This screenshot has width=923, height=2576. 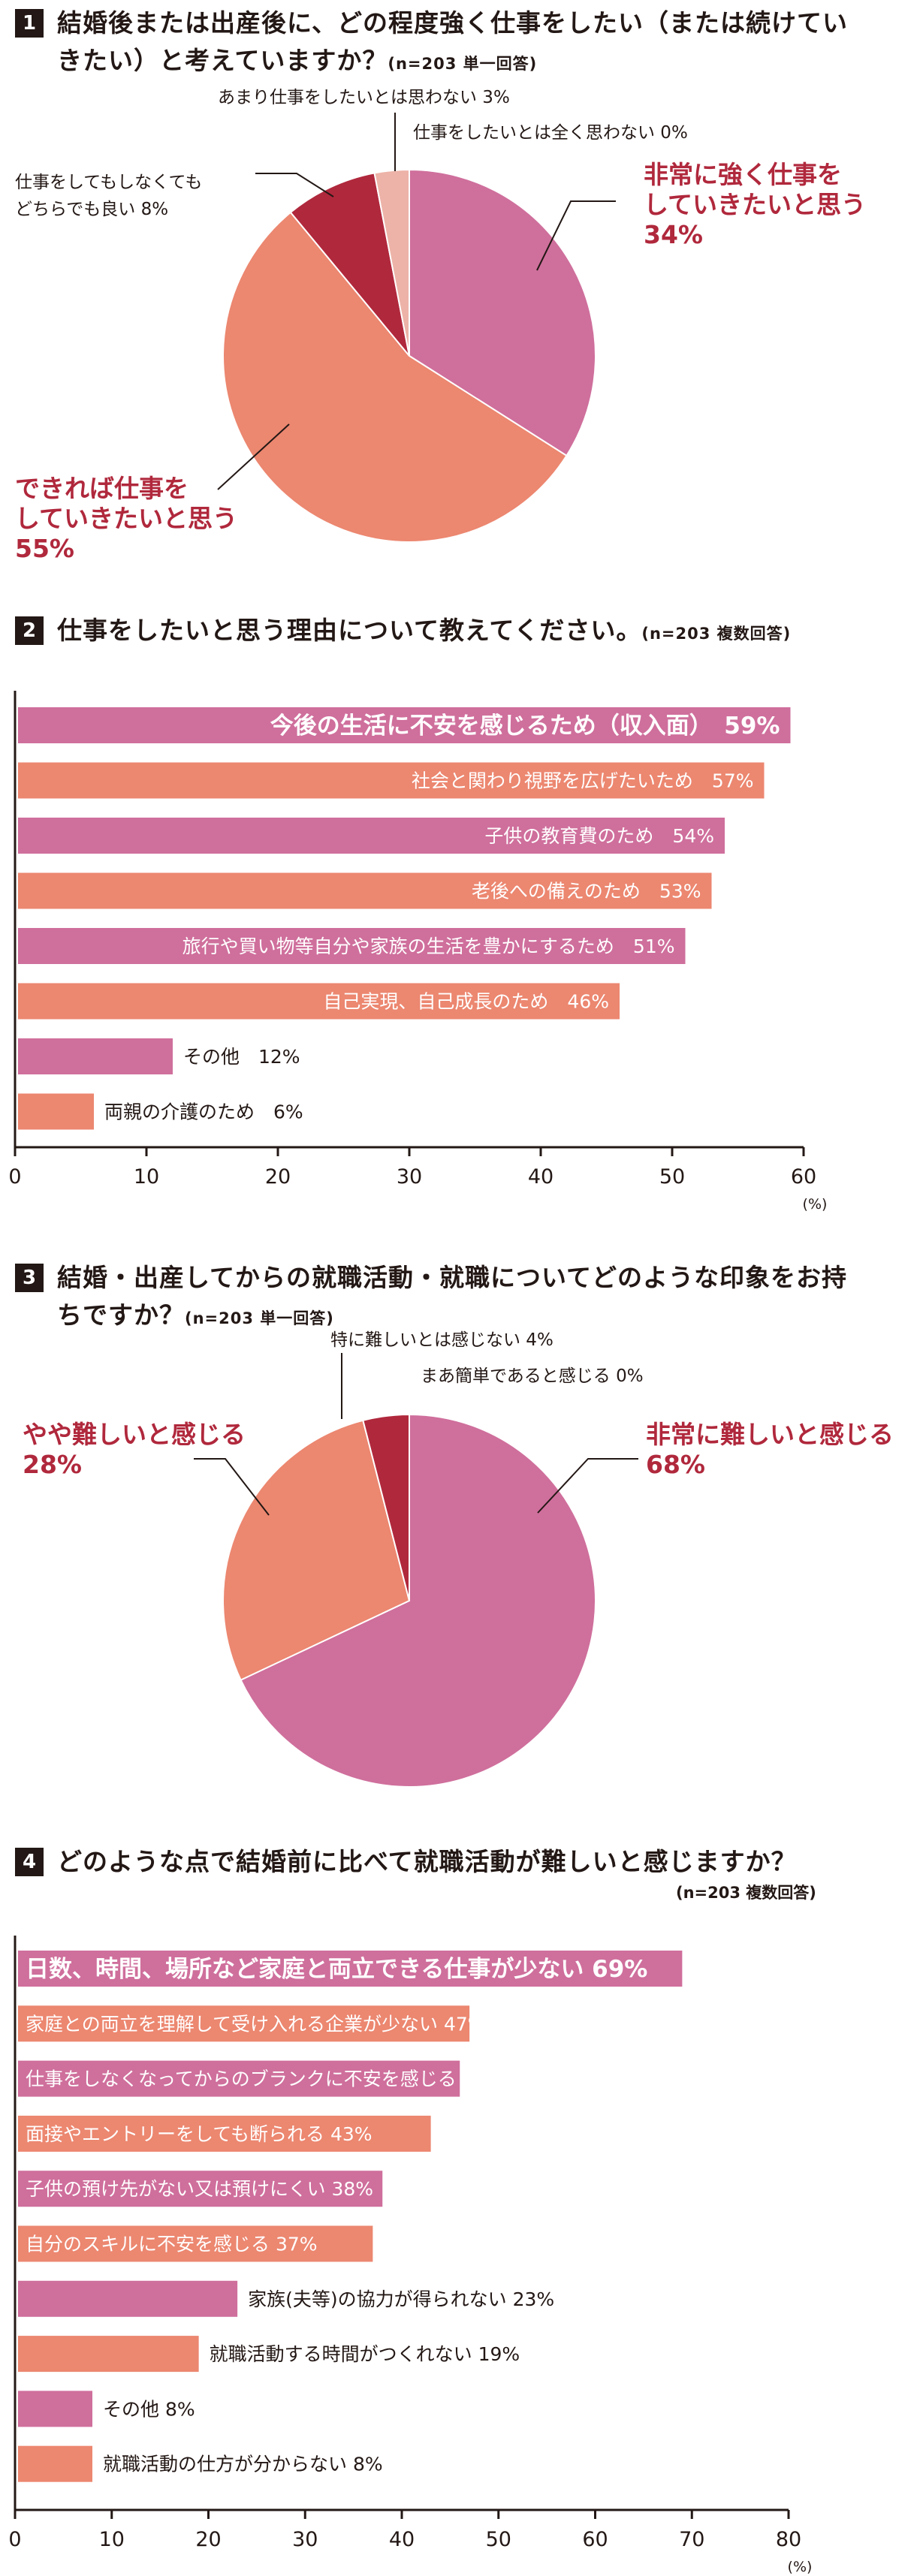 I want to click on q1-pie-label-2-line-1: どちらでも良い 8%, so click(x=91, y=210).